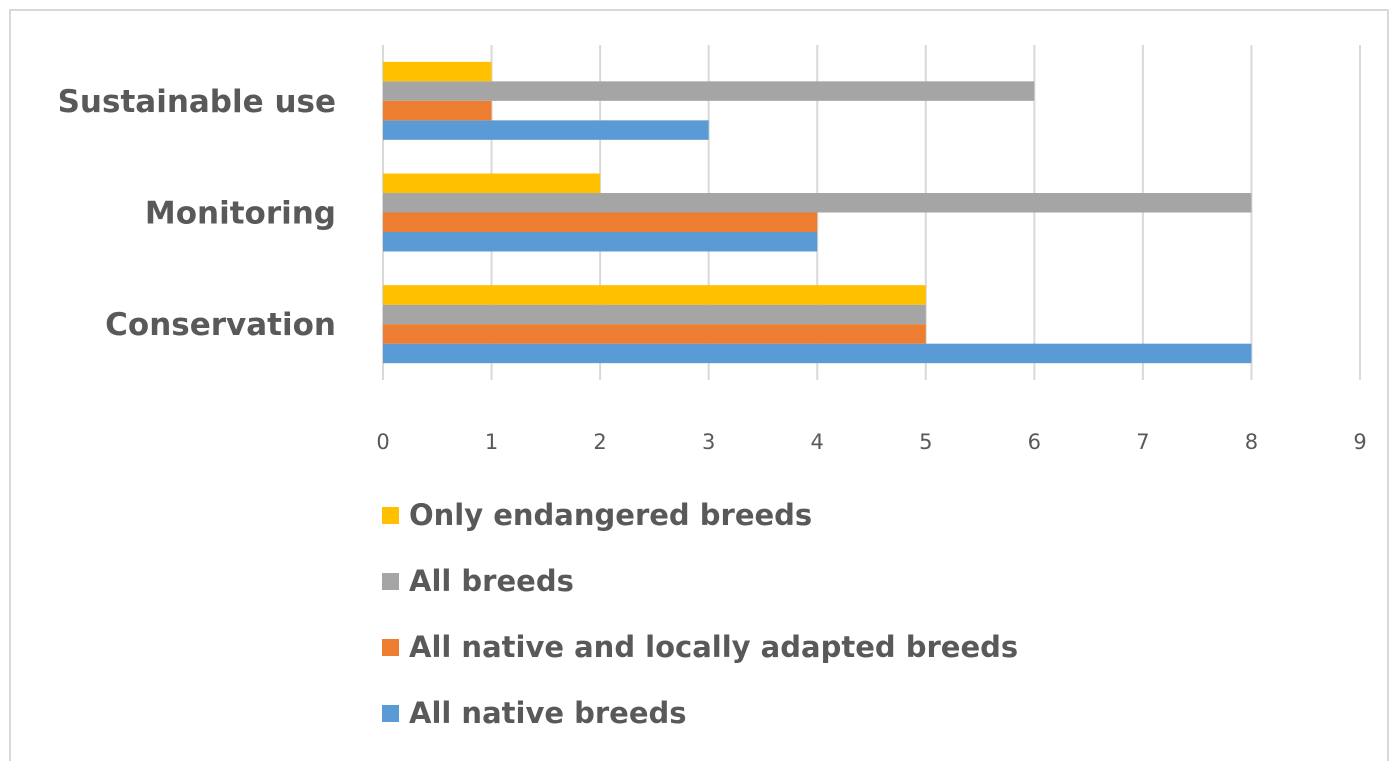  I want to click on legend-label: All breeds, so click(491, 581).